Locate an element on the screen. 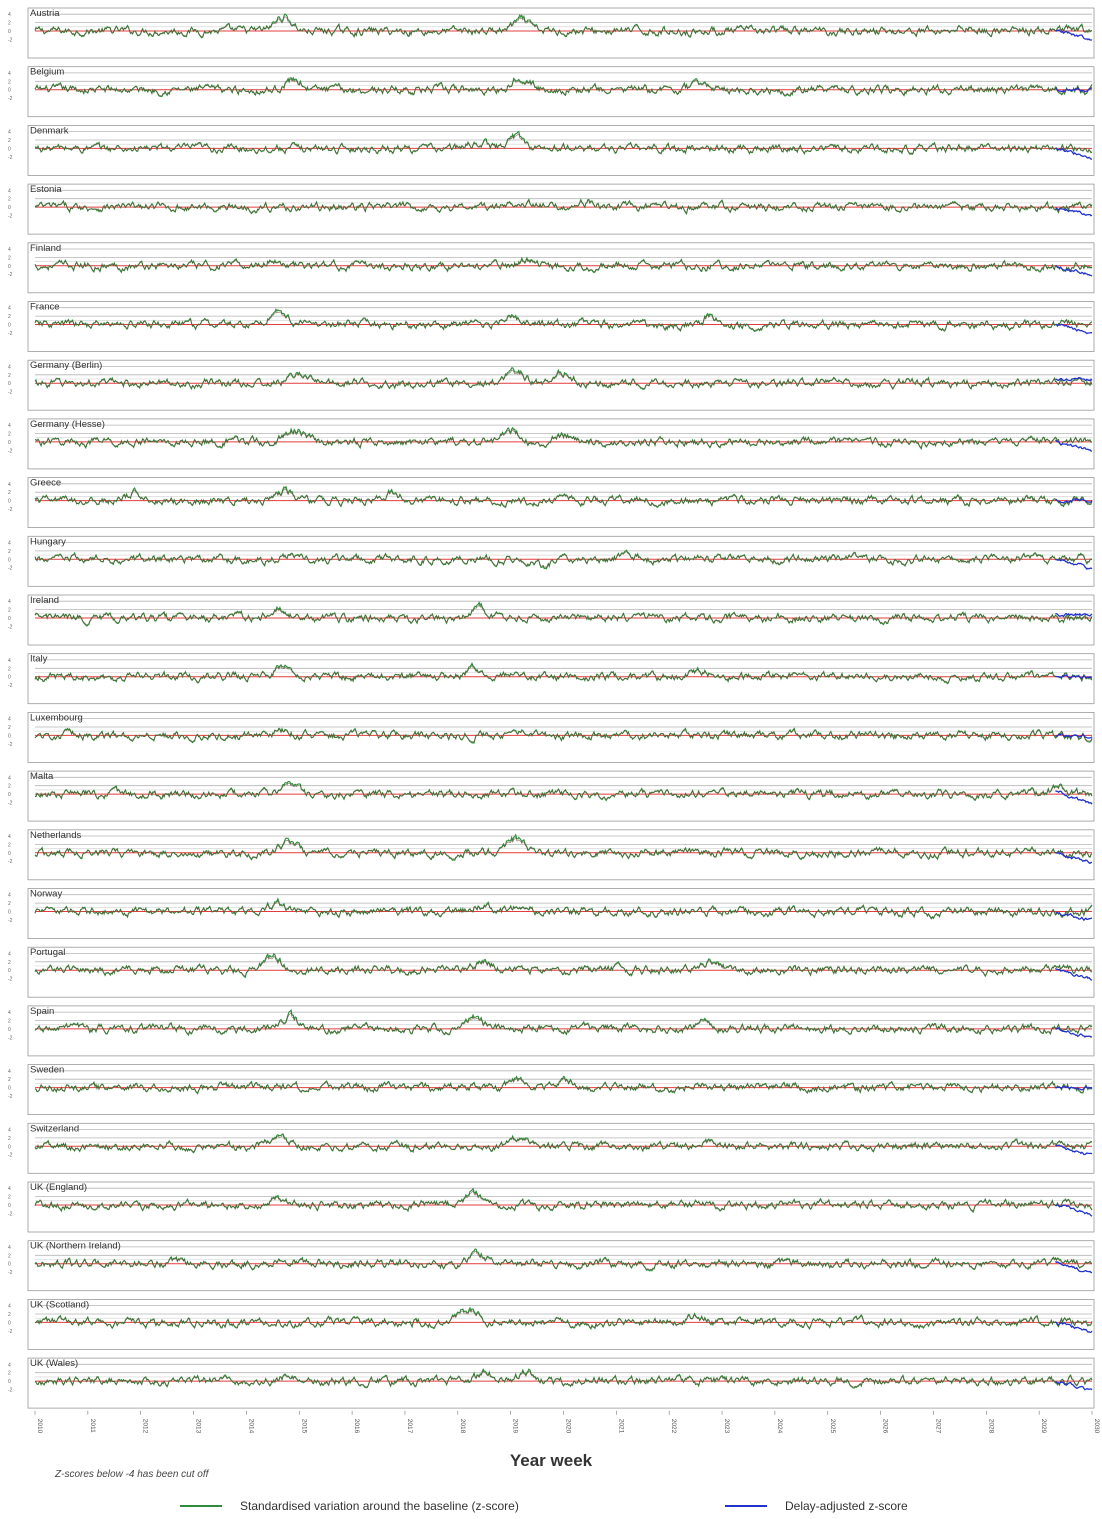 This screenshot has width=1102, height=1519. x-tick-label: 2017 is located at coordinates (409, 1426).